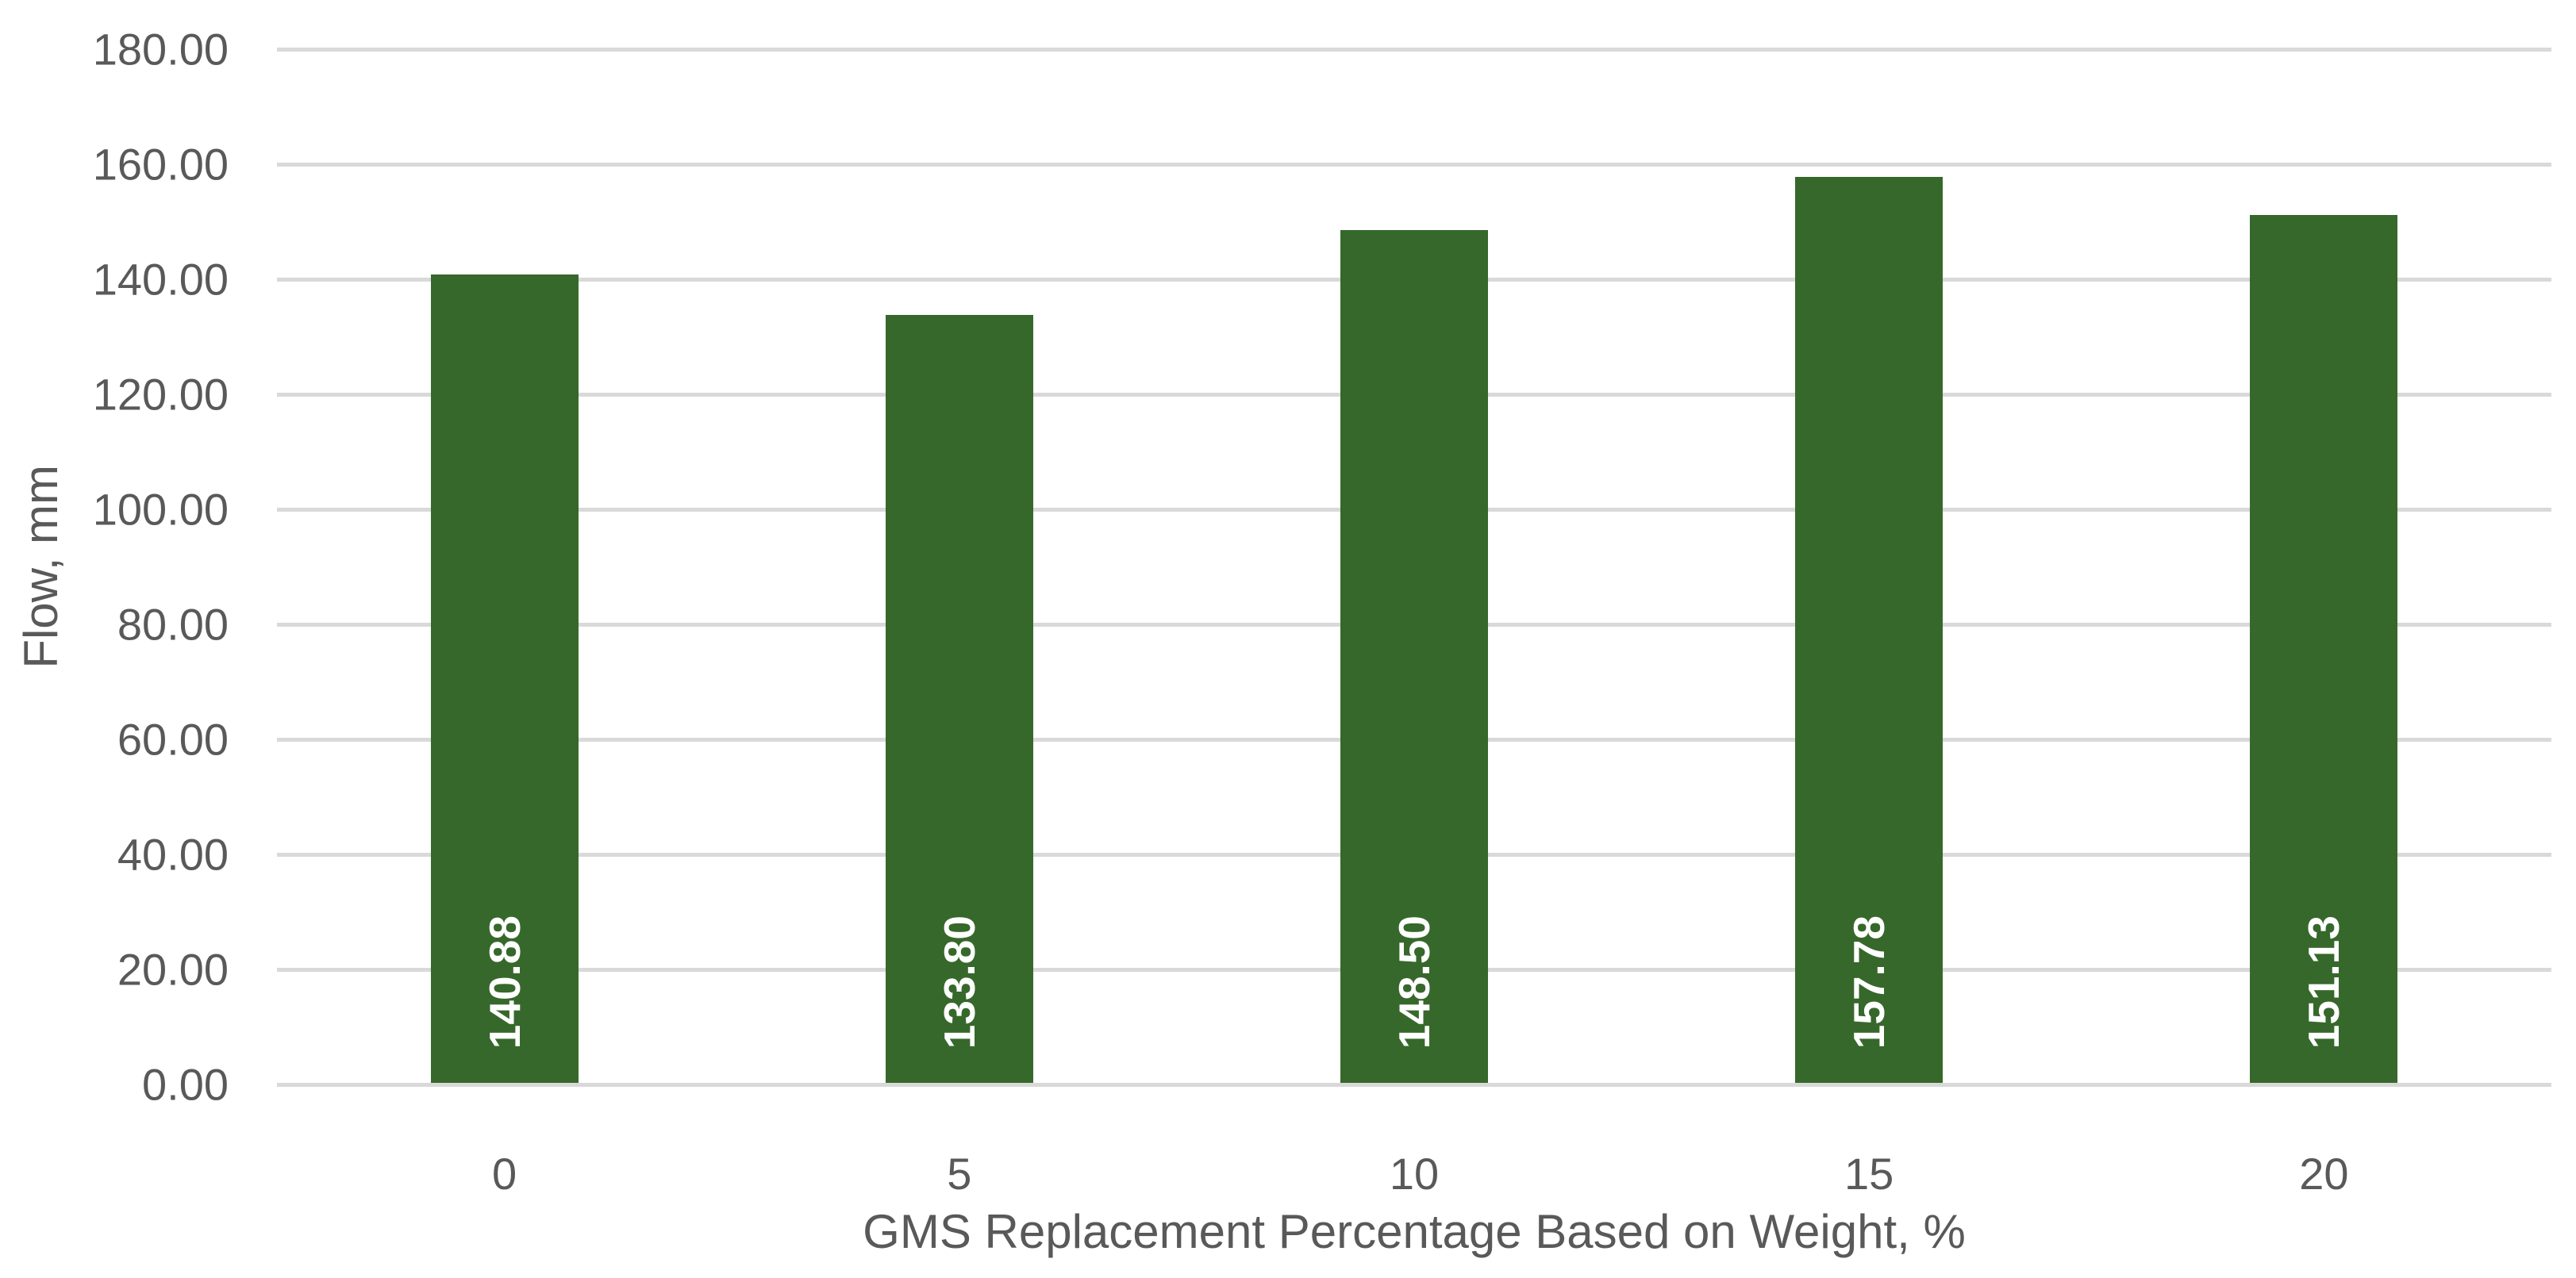 The height and width of the screenshot is (1278, 2576). Describe the element at coordinates (1414, 1085) in the screenshot. I see `x-axis-line` at that location.